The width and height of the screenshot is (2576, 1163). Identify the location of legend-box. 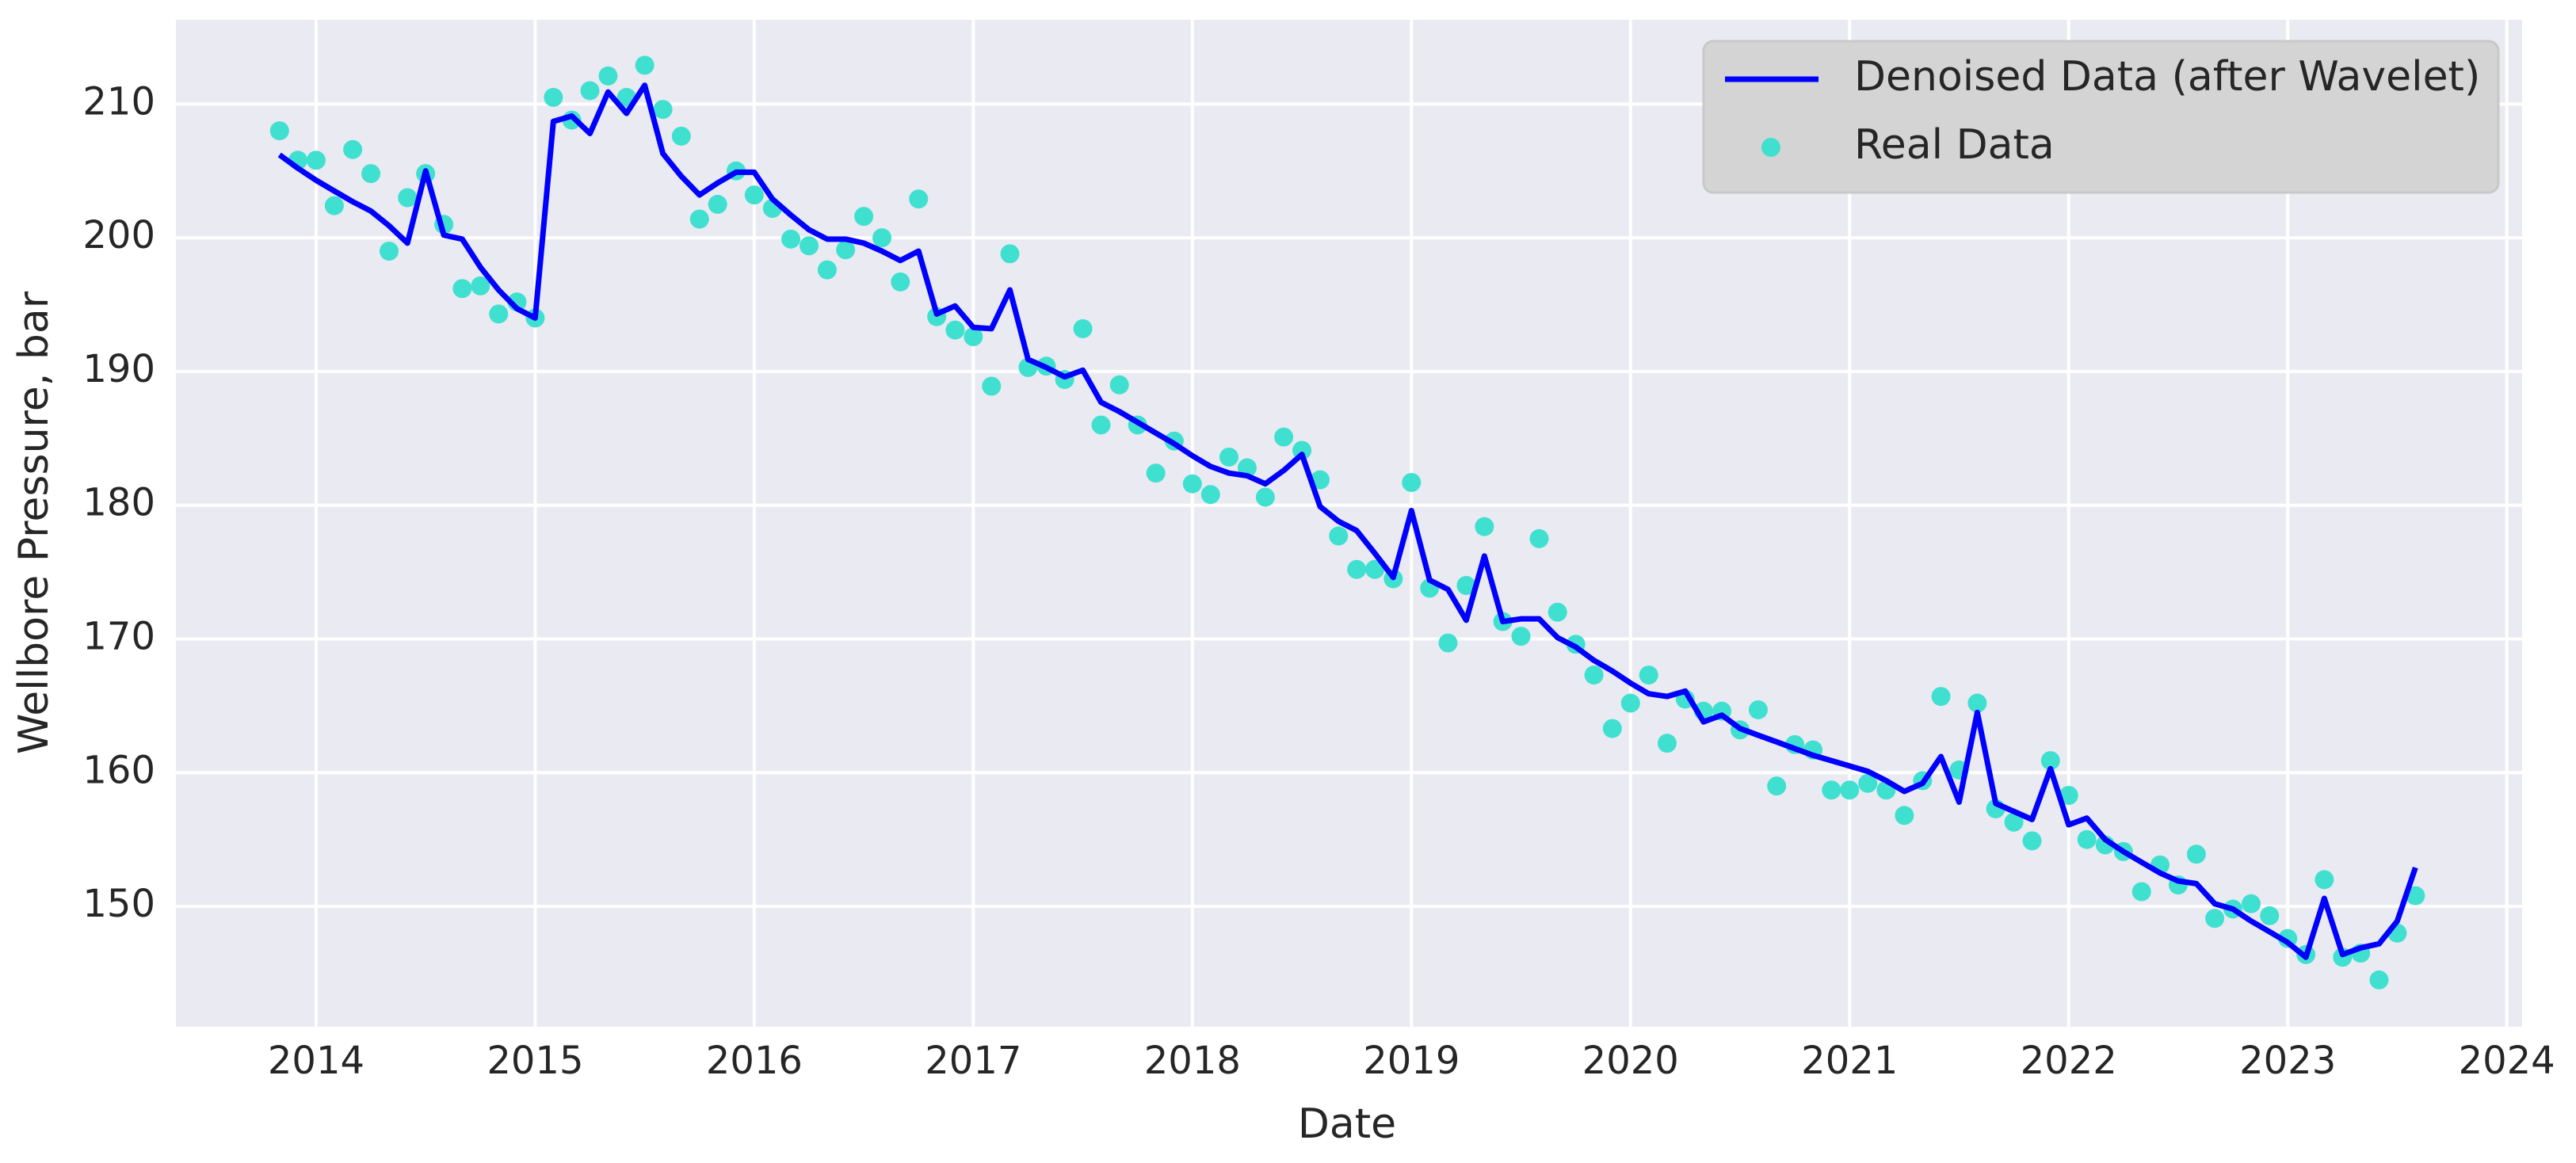
(2101, 117).